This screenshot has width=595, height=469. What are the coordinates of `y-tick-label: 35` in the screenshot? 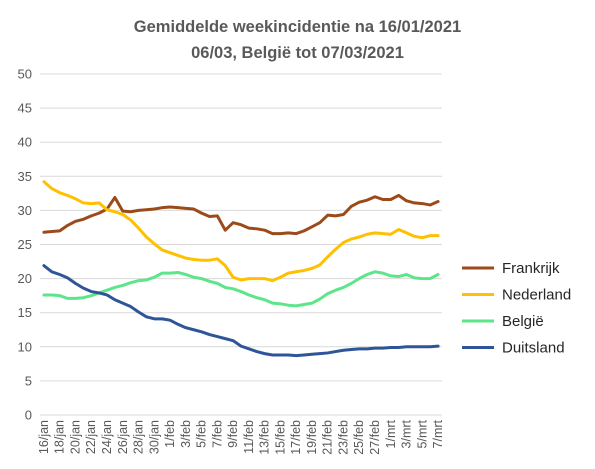 It's located at (25, 176).